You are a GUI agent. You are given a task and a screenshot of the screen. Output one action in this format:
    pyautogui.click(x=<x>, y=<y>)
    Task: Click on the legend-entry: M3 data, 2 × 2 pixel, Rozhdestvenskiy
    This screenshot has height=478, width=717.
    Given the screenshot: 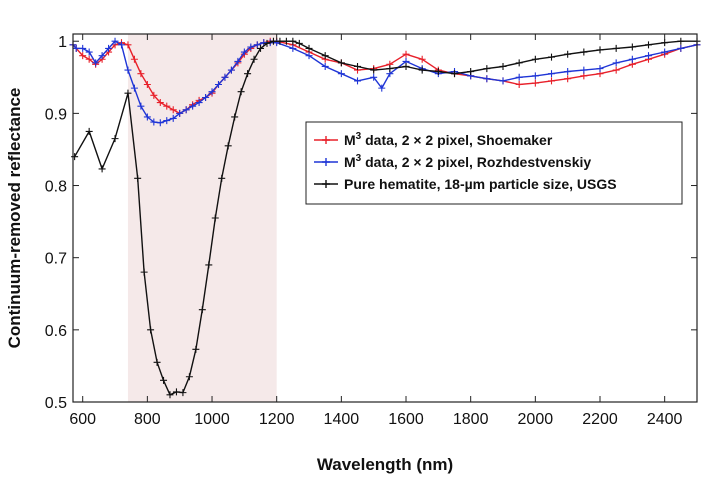 What is the action you would take?
    pyautogui.click(x=452, y=161)
    